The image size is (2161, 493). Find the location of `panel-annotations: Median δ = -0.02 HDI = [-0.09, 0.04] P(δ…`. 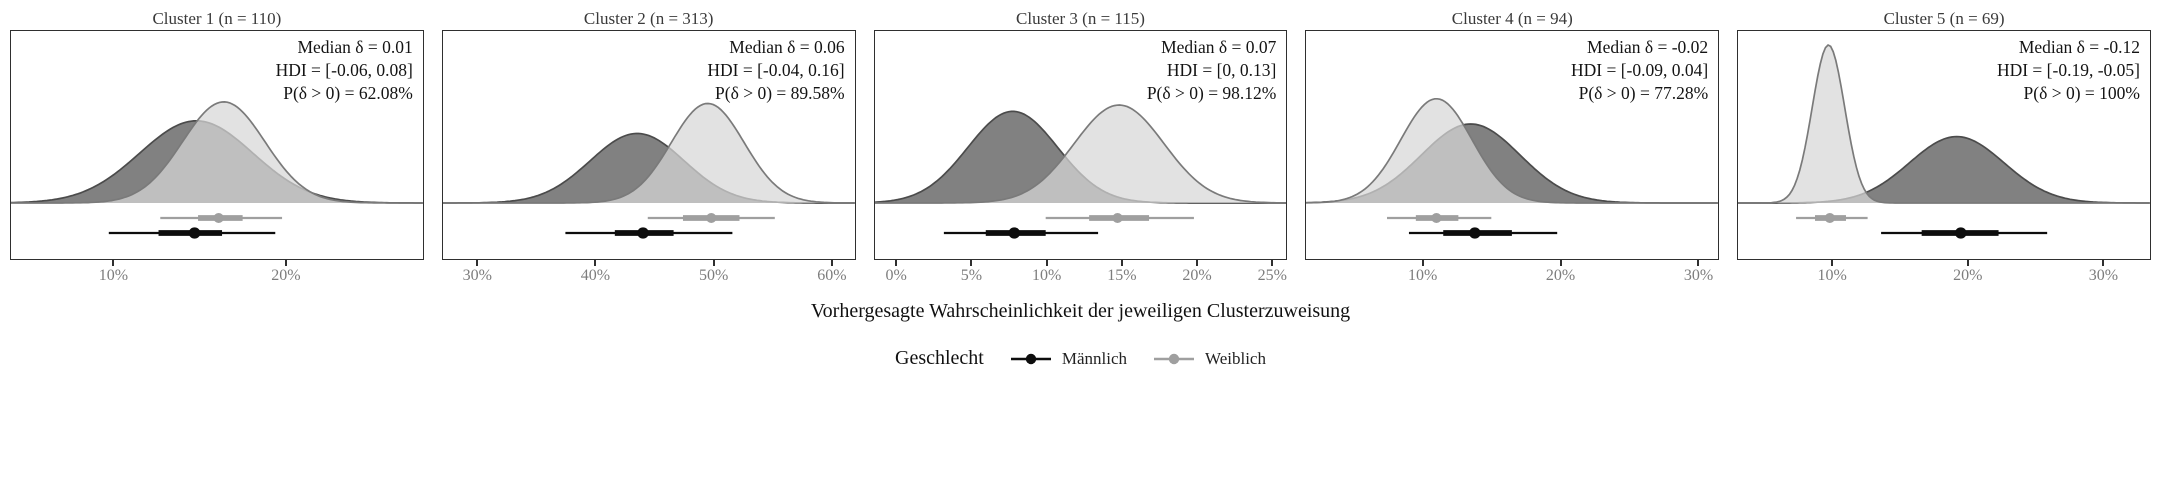

panel-annotations: Median δ = -0.02 HDI = [-0.09, 0.04] P(δ… is located at coordinates (1639, 70).